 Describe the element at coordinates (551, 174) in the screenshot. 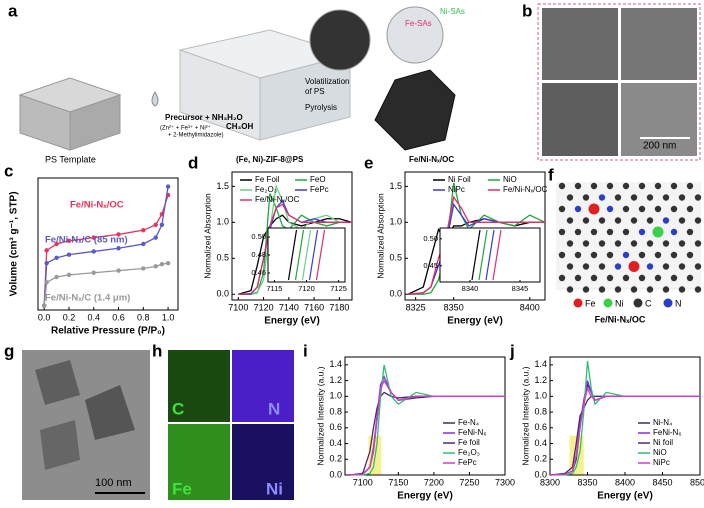

I see `panel-label: f` at that location.